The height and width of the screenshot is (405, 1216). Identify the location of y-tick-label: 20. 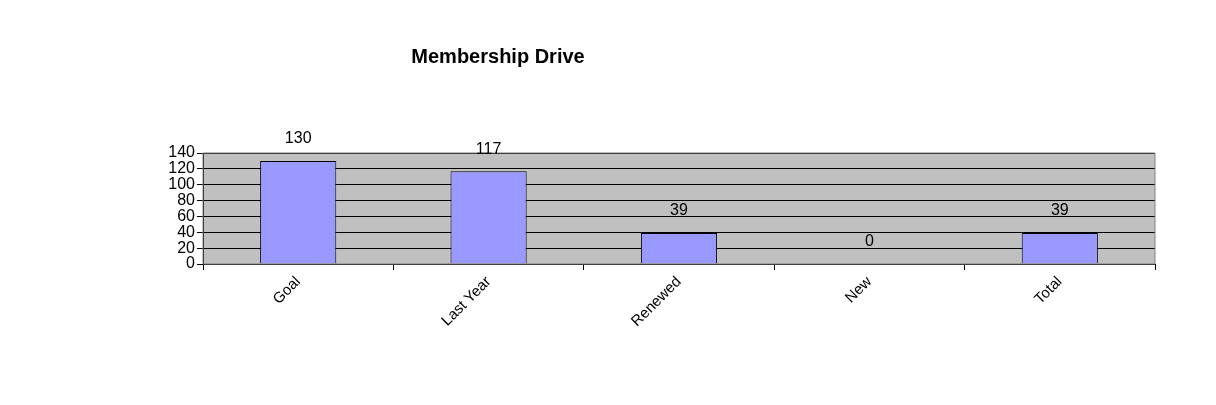
(186, 247).